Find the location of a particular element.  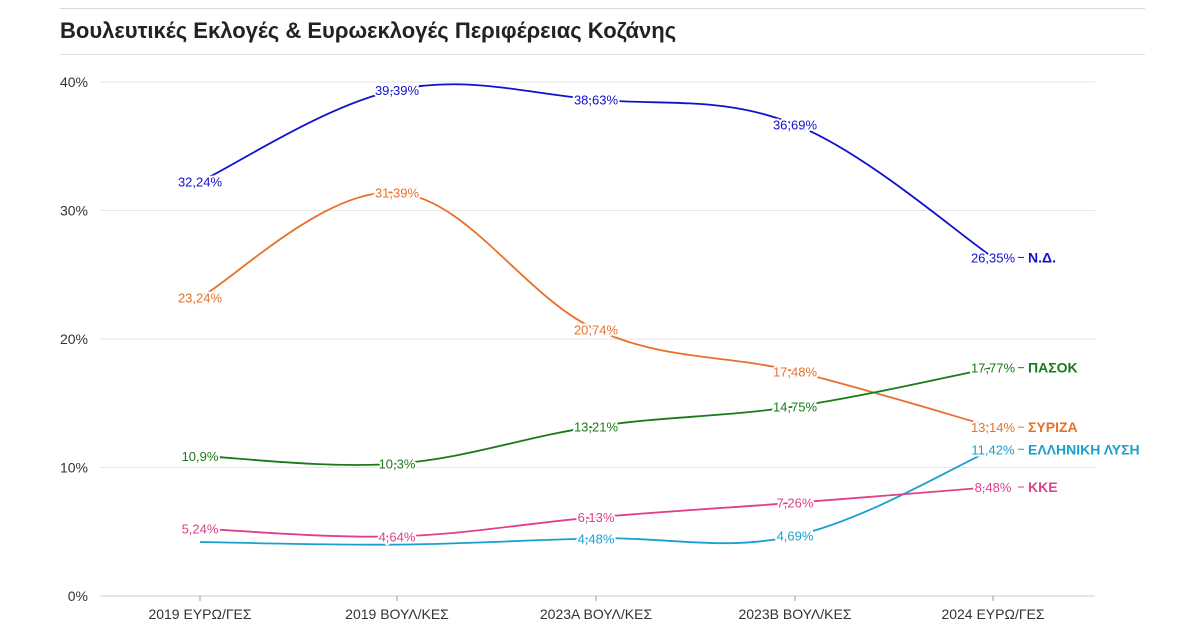

data-label: 13,21% is located at coordinates (596, 426).